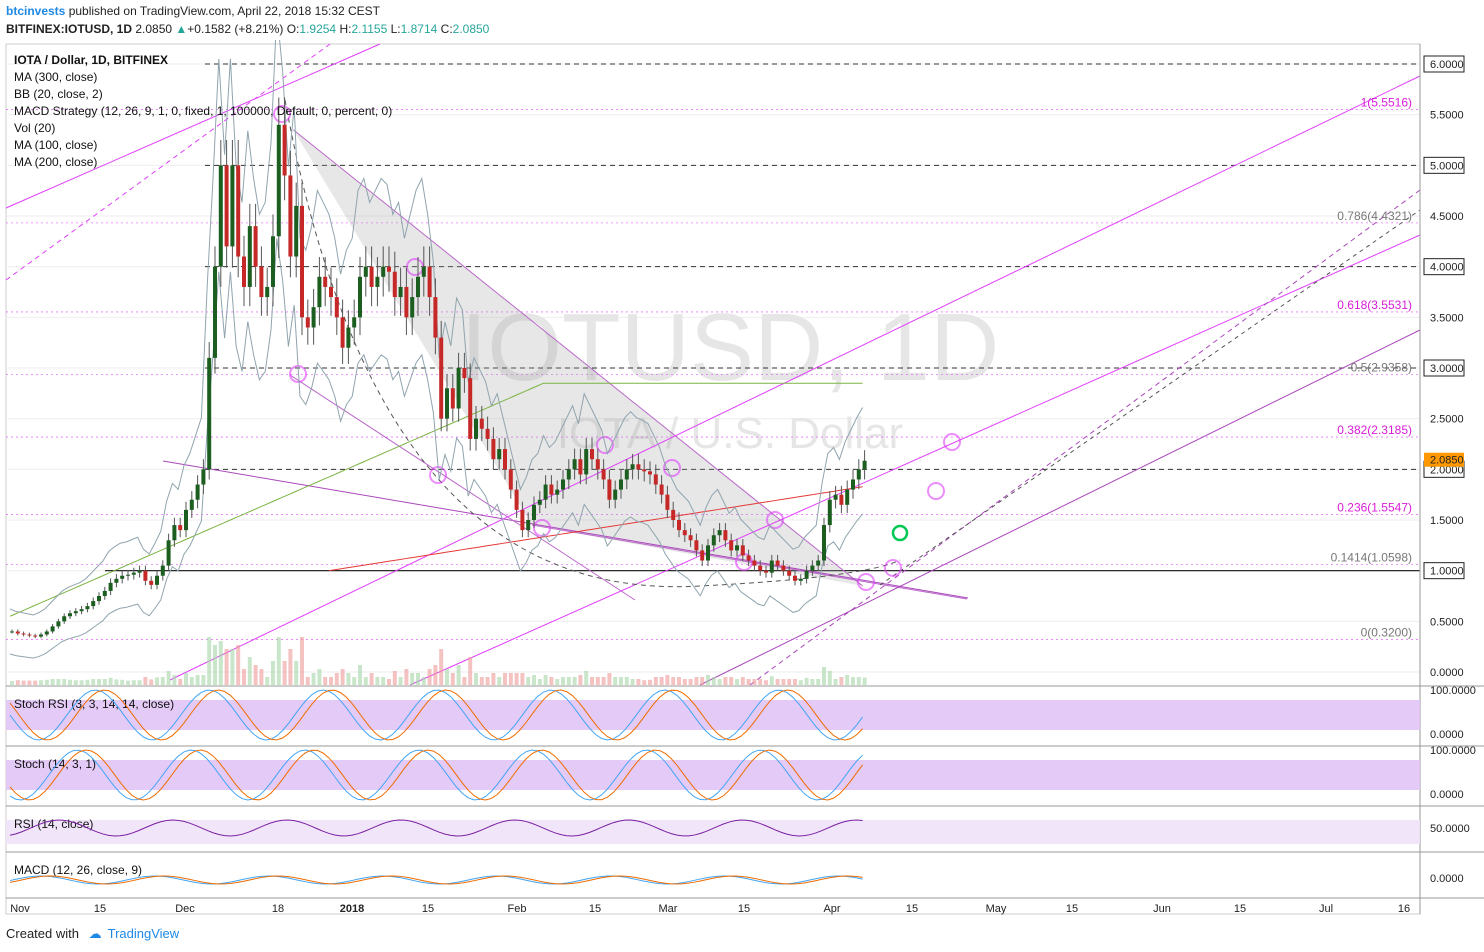  I want to click on footer: Created with ☁ TradingView, so click(92, 934).